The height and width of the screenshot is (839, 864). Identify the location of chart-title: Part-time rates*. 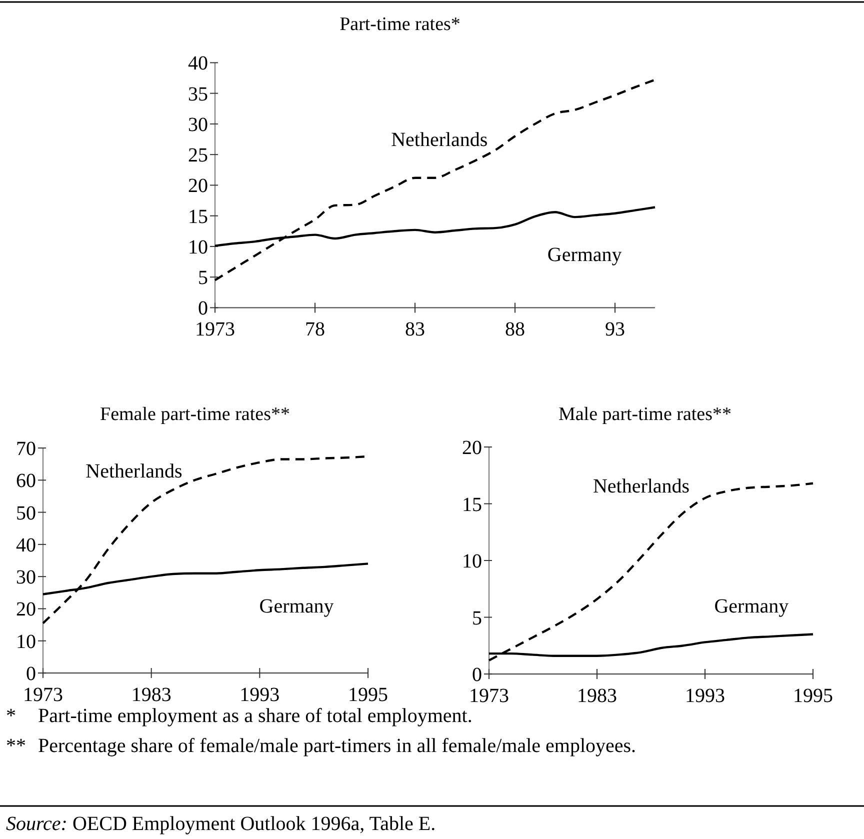
(400, 24).